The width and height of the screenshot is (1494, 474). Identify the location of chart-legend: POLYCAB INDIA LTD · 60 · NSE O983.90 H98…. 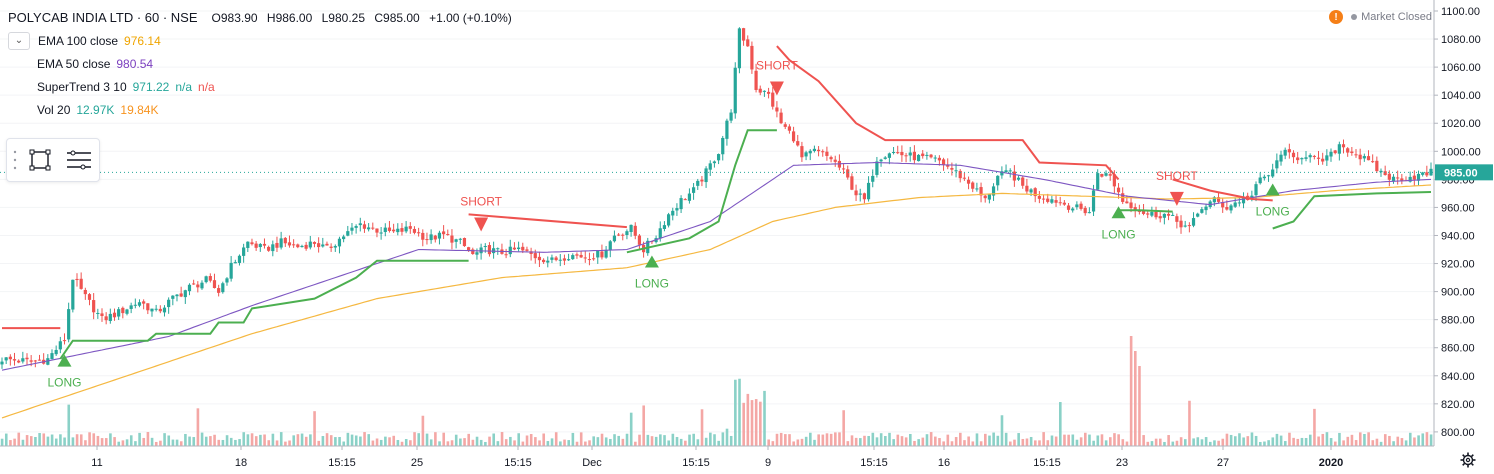
(260, 63).